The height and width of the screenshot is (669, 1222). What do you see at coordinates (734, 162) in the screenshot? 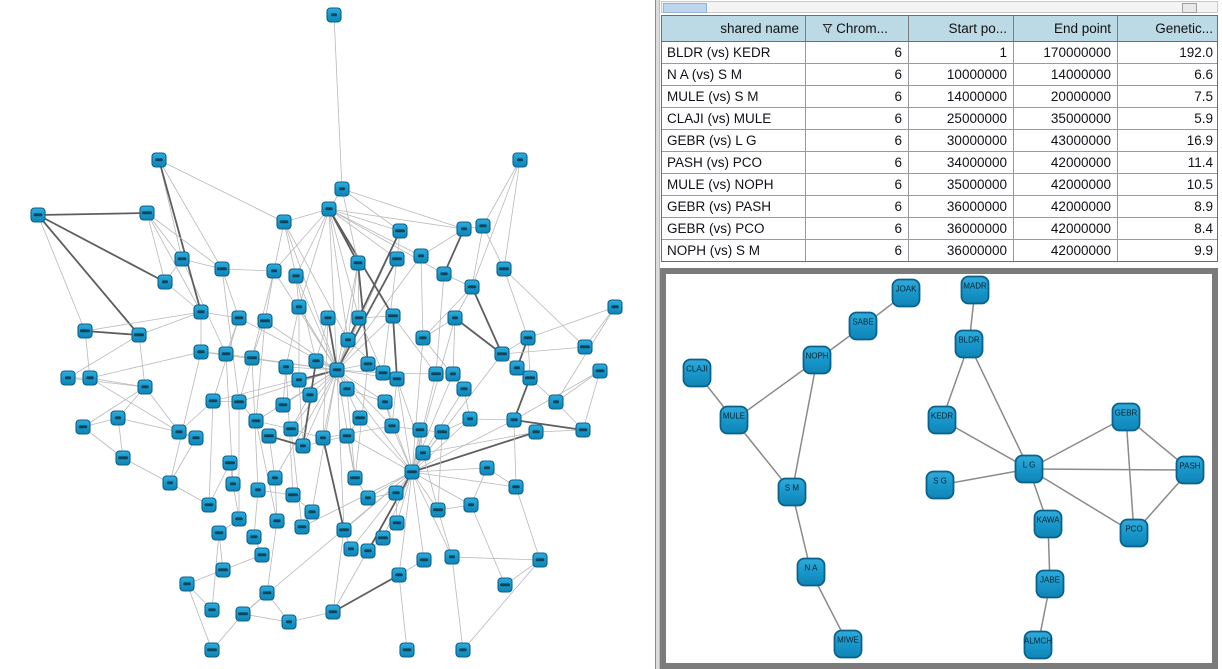
I see `cell-shared-name: PASH (vs) PCO` at bounding box center [734, 162].